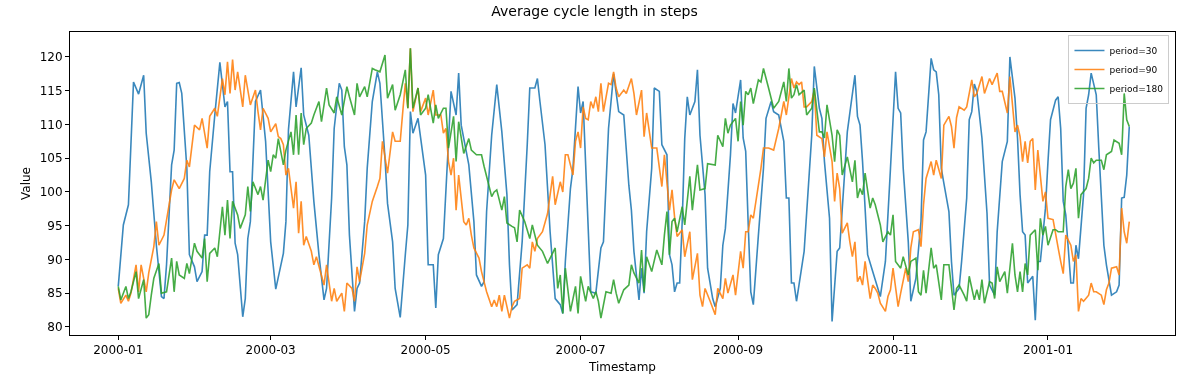 The image size is (1189, 390). Describe the element at coordinates (118, 350) in the screenshot. I see `x-tick-label: 2000-01` at that location.